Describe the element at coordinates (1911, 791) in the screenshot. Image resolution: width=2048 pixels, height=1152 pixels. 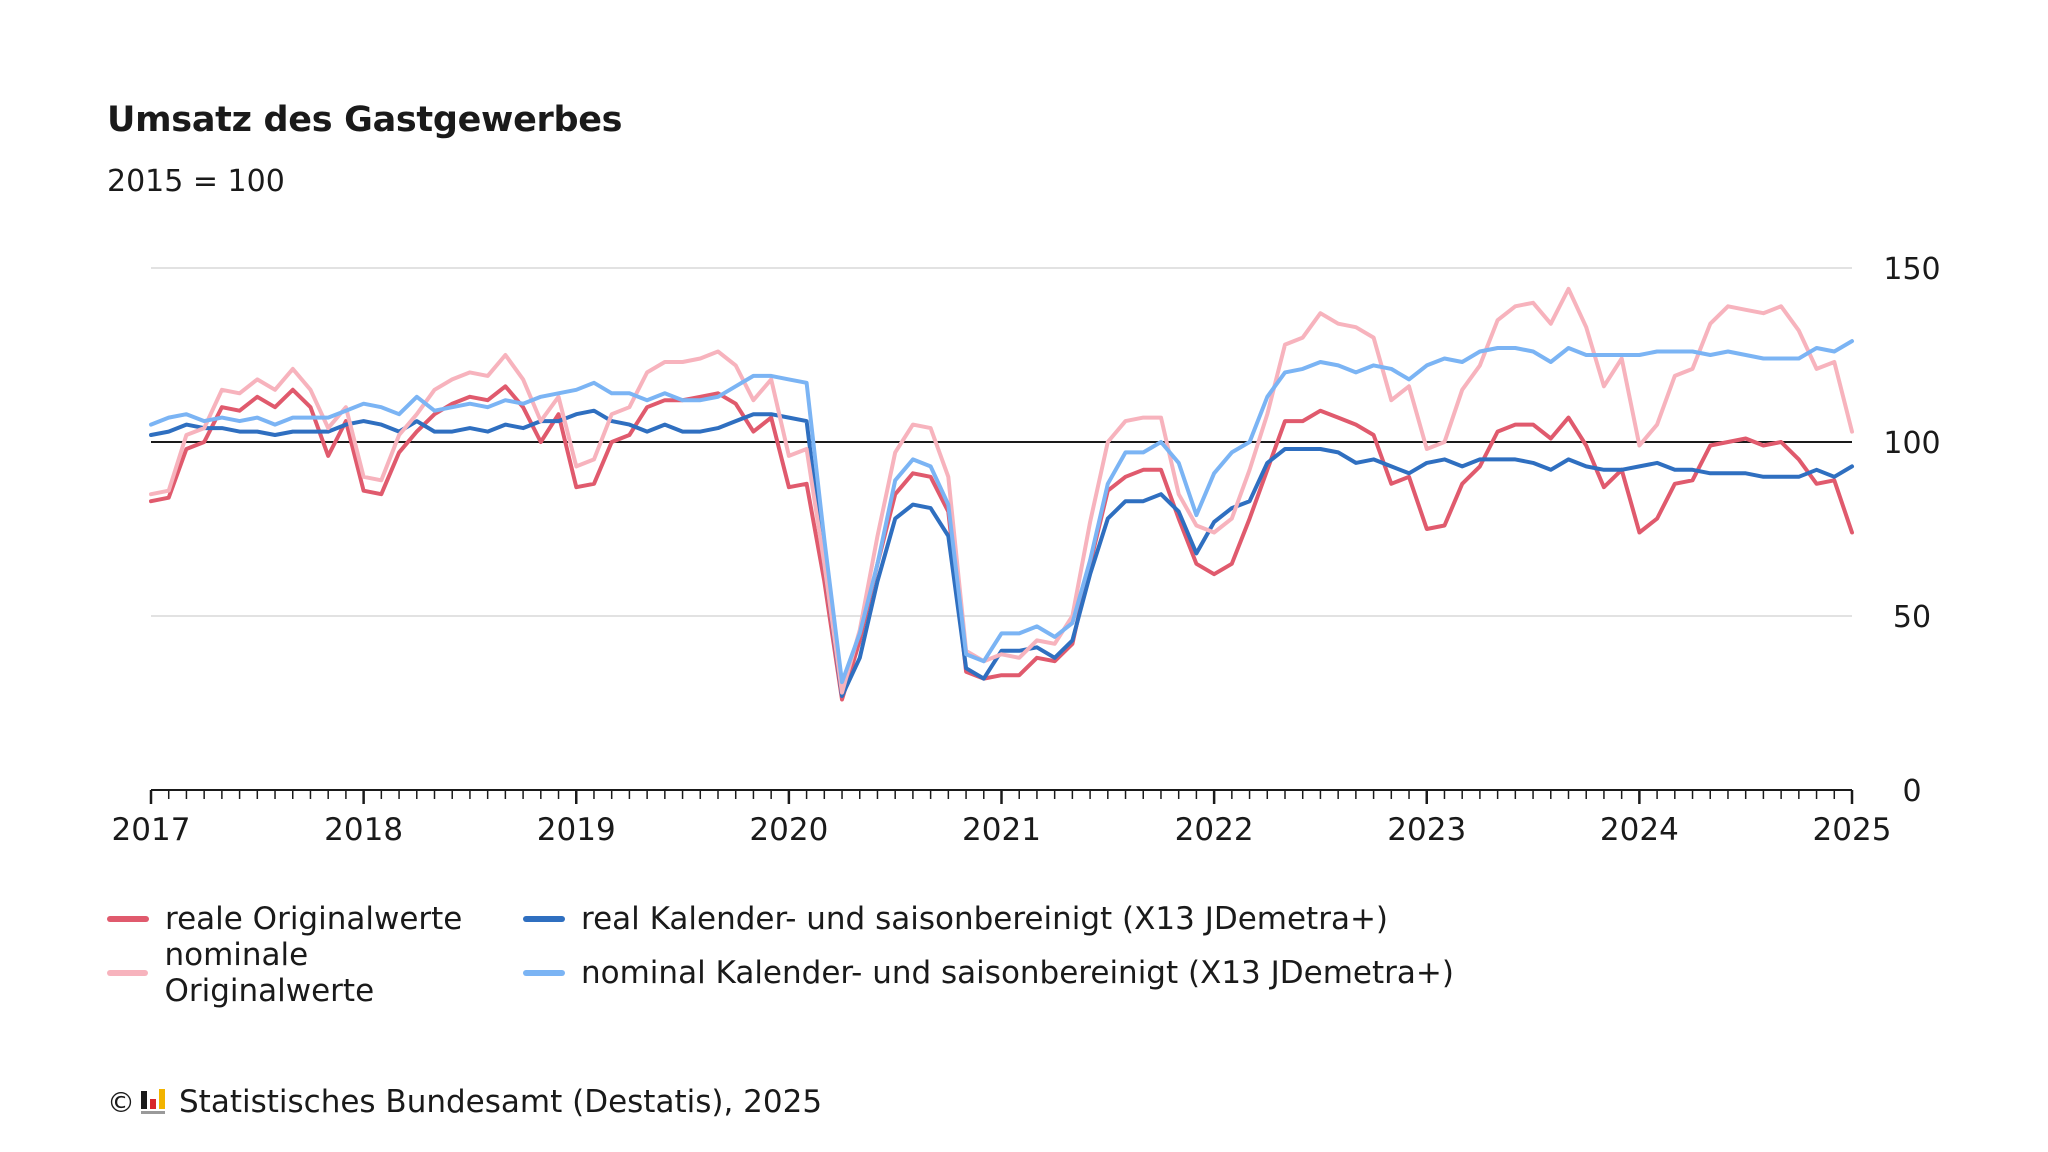
I see `y-tick-label-0: 0` at that location.